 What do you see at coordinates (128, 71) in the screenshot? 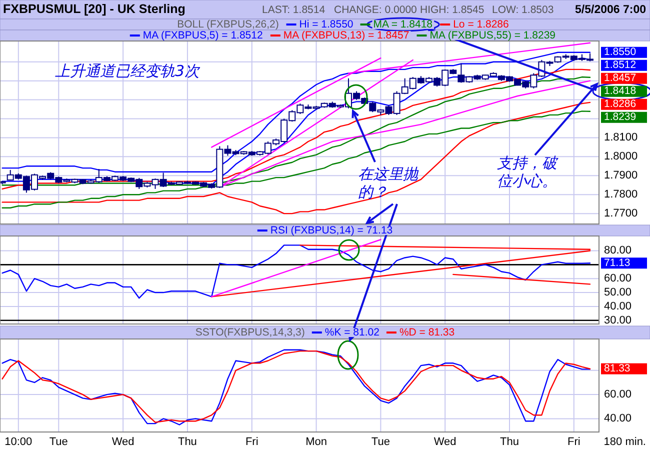
I see `annotation: 上升通道已经变轨3次` at bounding box center [128, 71].